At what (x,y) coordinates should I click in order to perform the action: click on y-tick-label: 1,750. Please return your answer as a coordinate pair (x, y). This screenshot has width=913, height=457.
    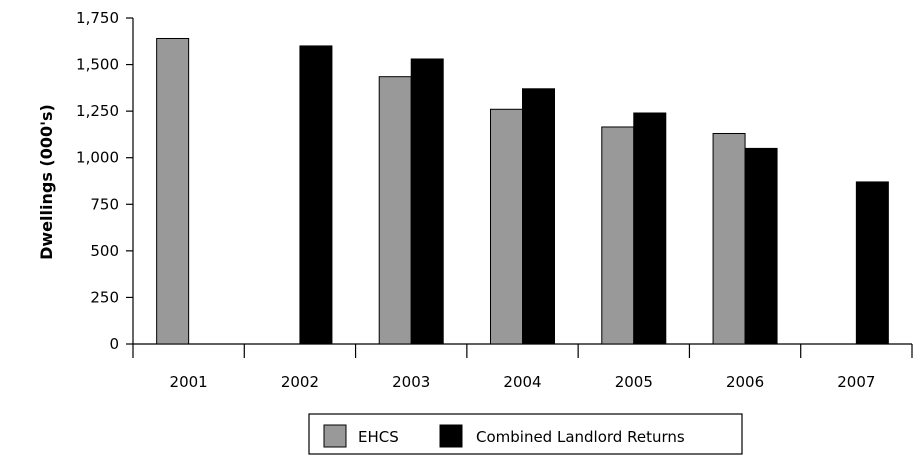
    Looking at the image, I should click on (97, 18).